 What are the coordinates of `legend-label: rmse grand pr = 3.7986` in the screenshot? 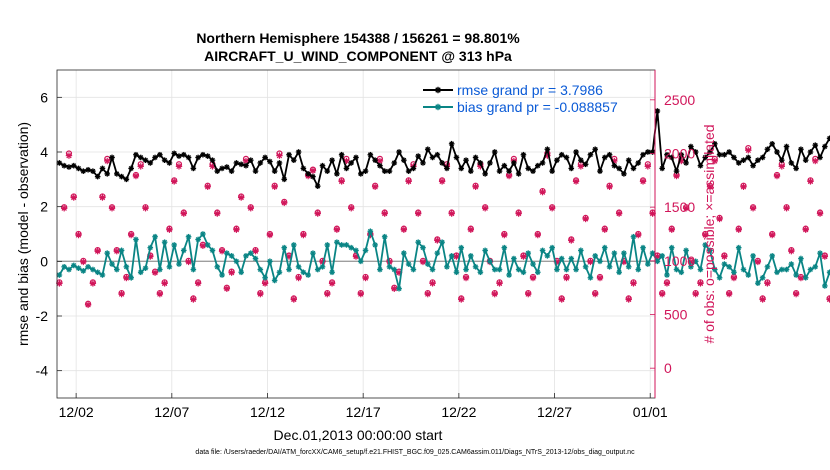 It's located at (530, 90).